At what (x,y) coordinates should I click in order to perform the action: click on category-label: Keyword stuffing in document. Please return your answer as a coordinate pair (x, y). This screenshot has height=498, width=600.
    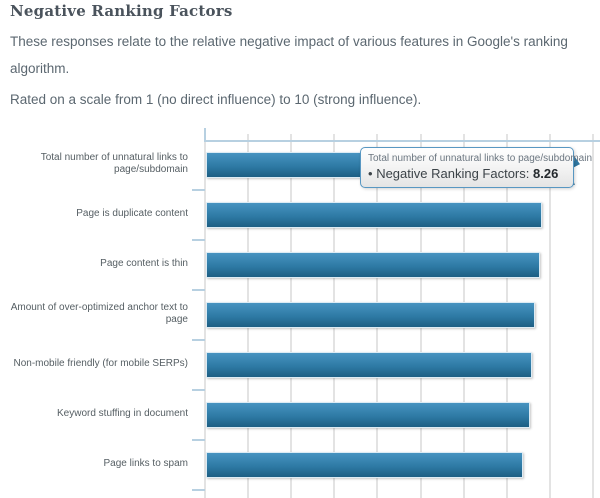
    Looking at the image, I should click on (122, 413).